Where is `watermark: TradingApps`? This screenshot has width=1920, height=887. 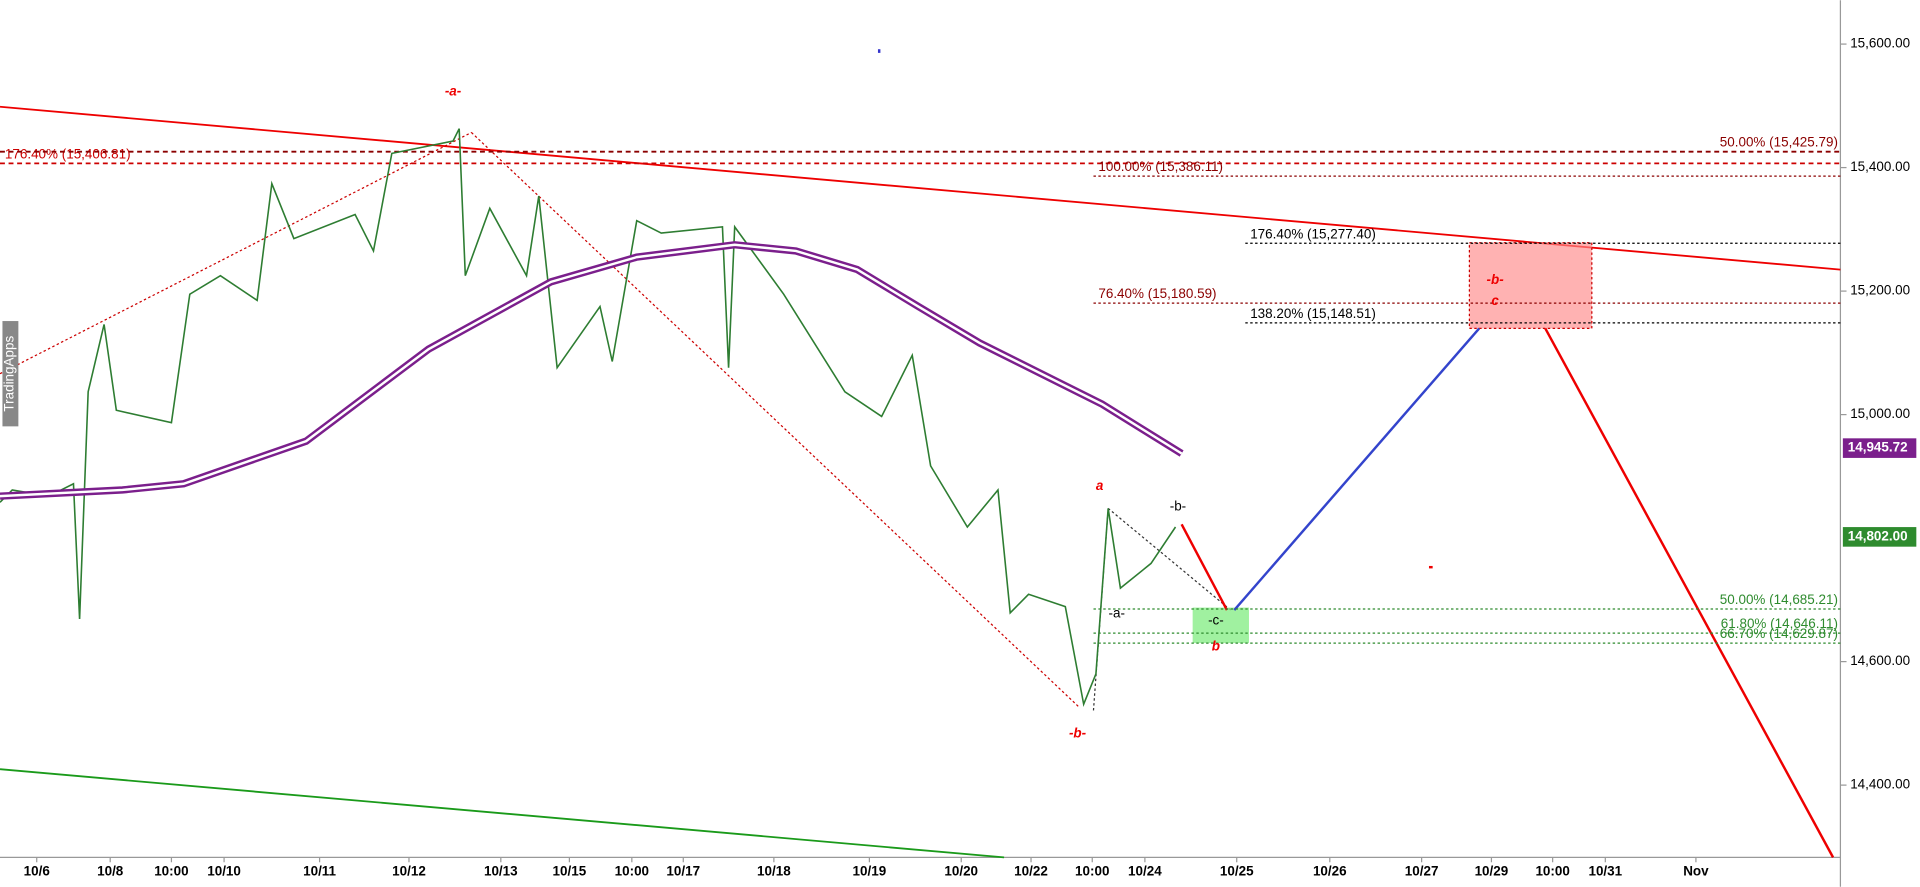 watermark: TradingApps is located at coordinates (8, 374).